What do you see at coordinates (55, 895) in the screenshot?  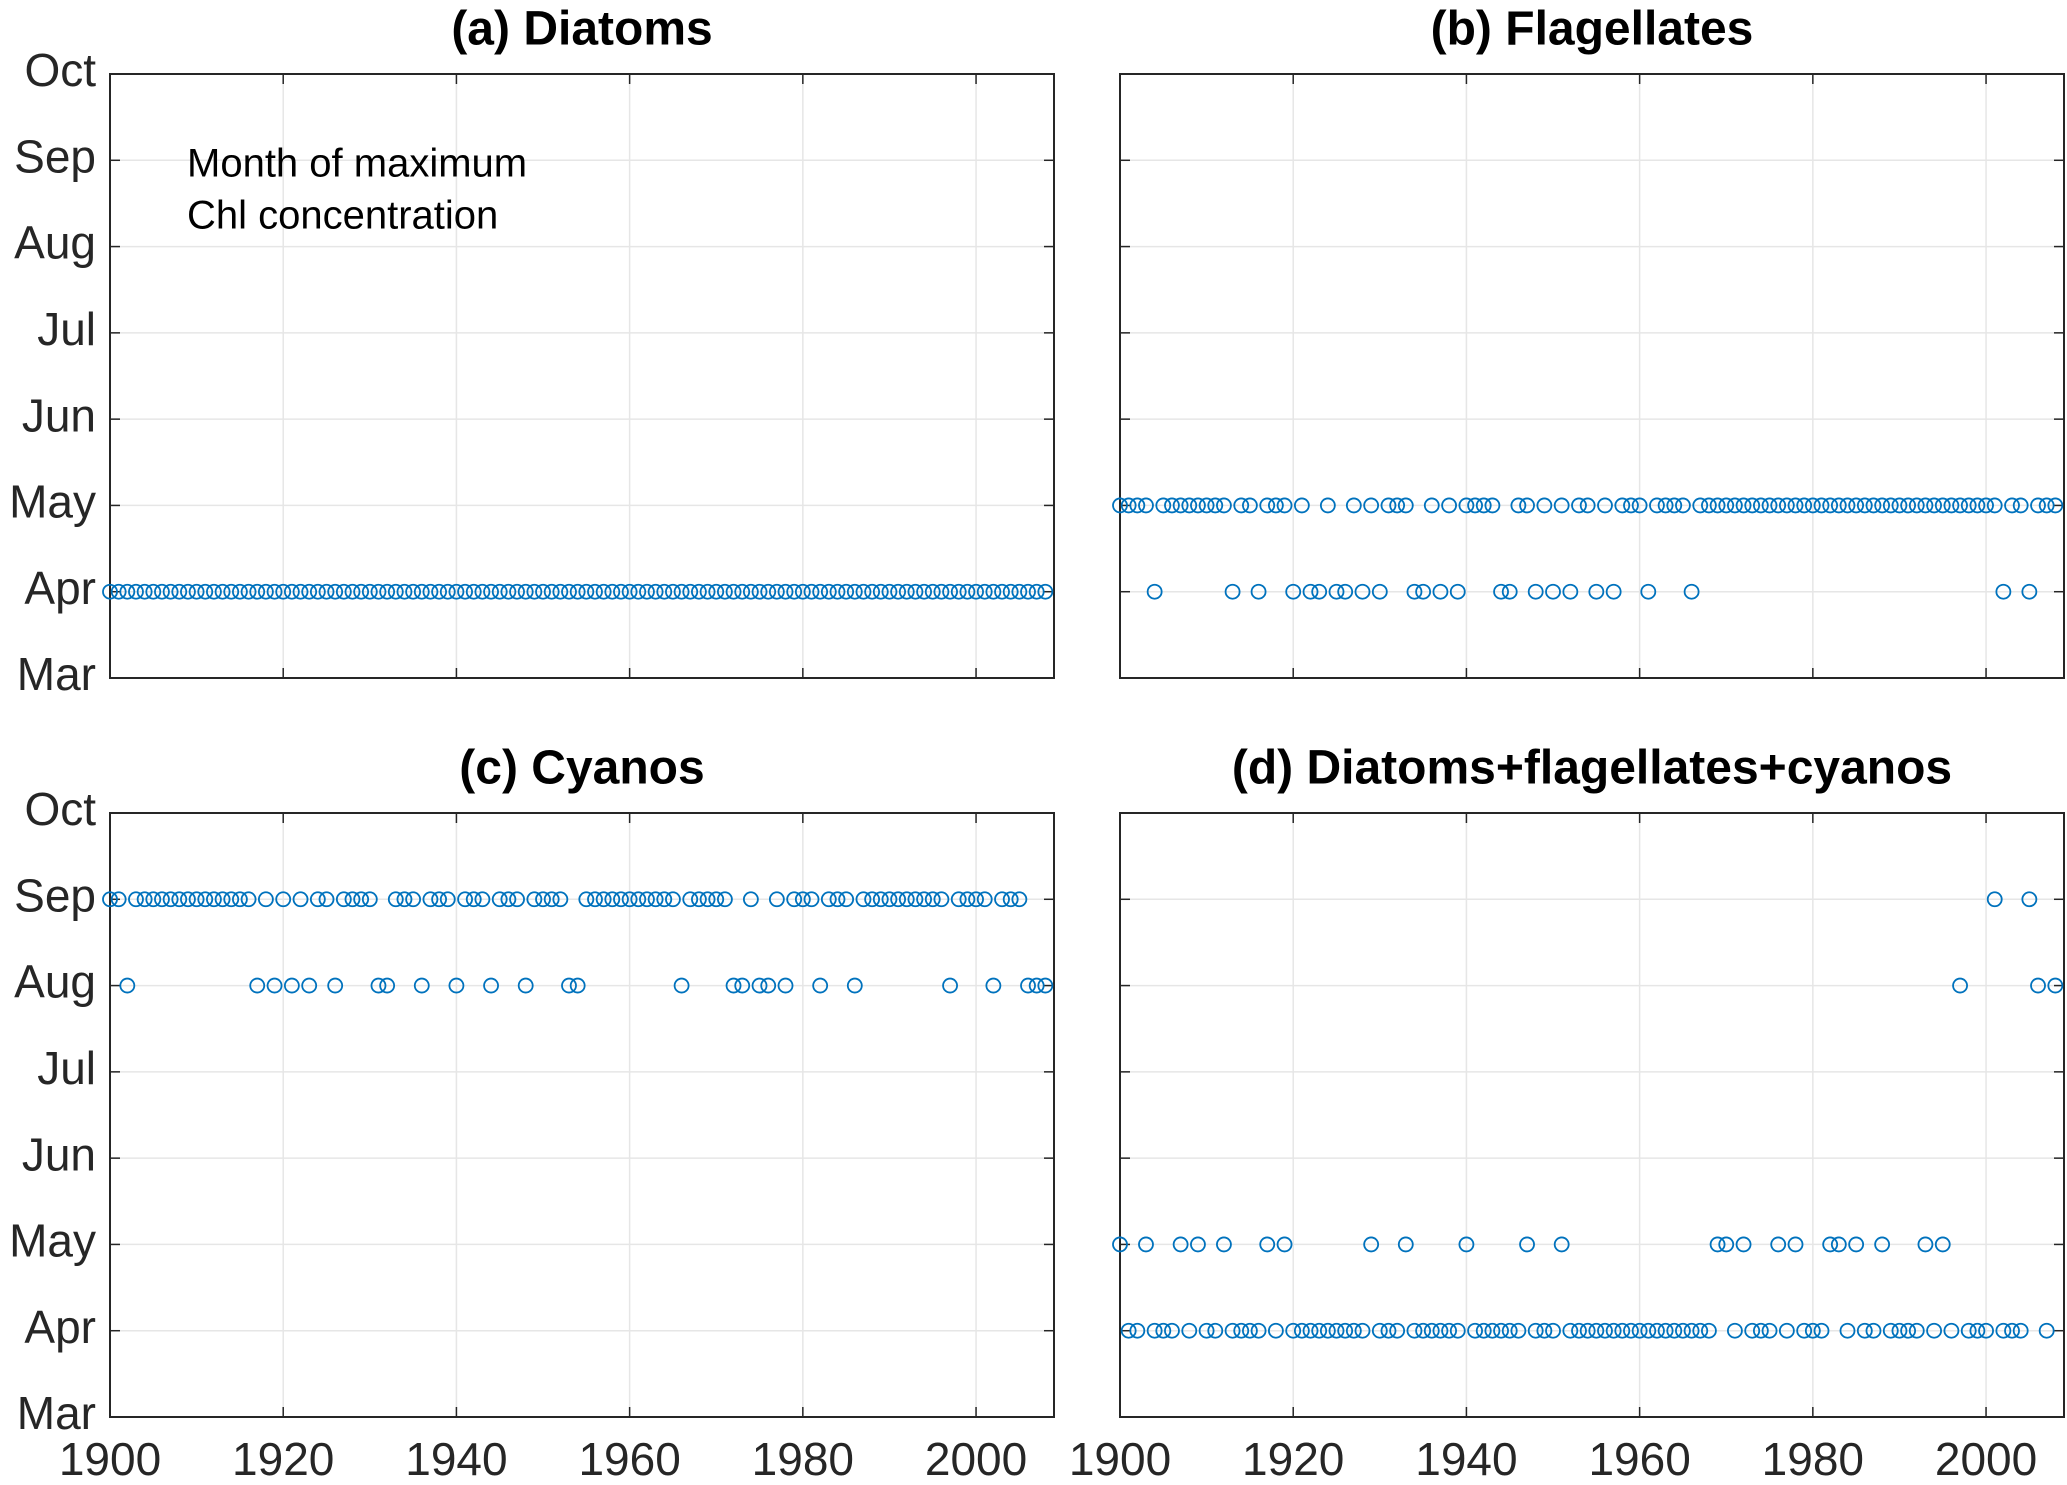 I see `y-tick-label: Sep` at bounding box center [55, 895].